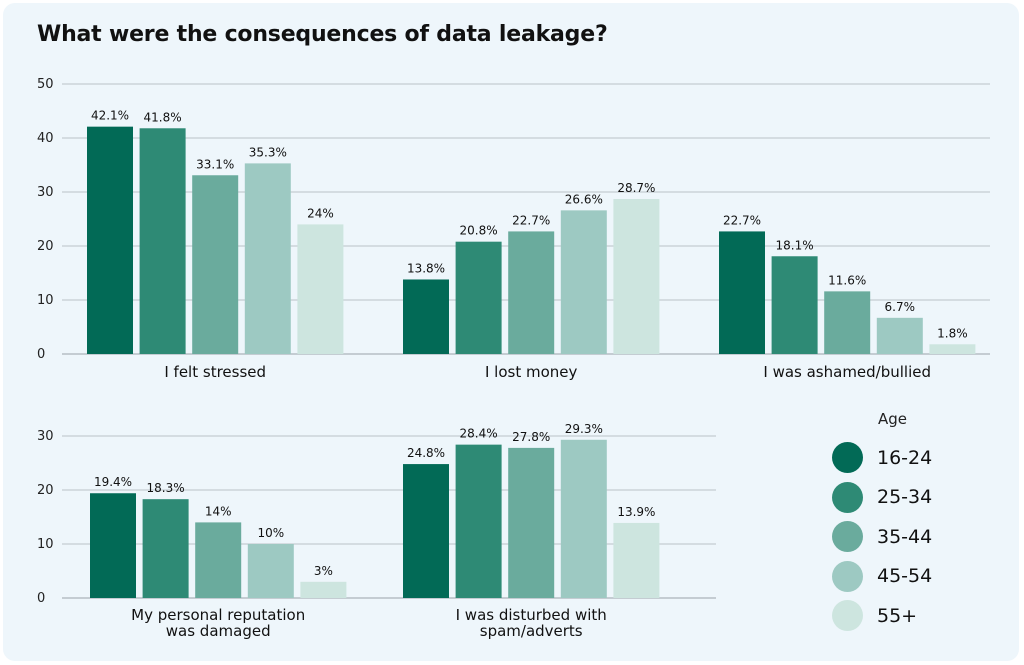 The height and width of the screenshot is (665, 1024). Describe the element at coordinates (531, 615) in the screenshot. I see `category-label: I was disturbed with` at that location.